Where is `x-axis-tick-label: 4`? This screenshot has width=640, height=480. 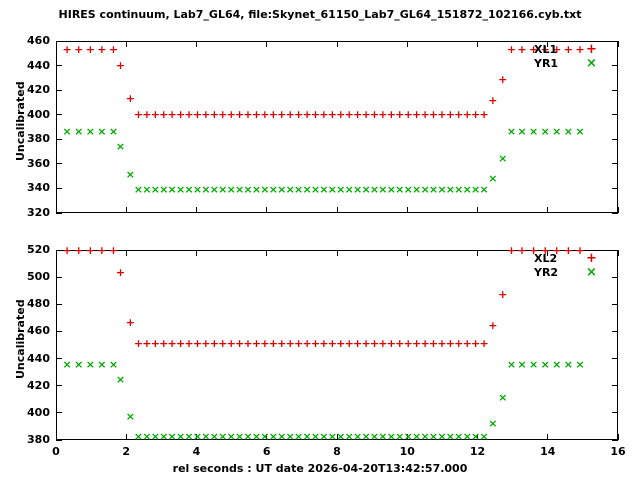
x-axis-tick-label: 4 is located at coordinates (196, 451).